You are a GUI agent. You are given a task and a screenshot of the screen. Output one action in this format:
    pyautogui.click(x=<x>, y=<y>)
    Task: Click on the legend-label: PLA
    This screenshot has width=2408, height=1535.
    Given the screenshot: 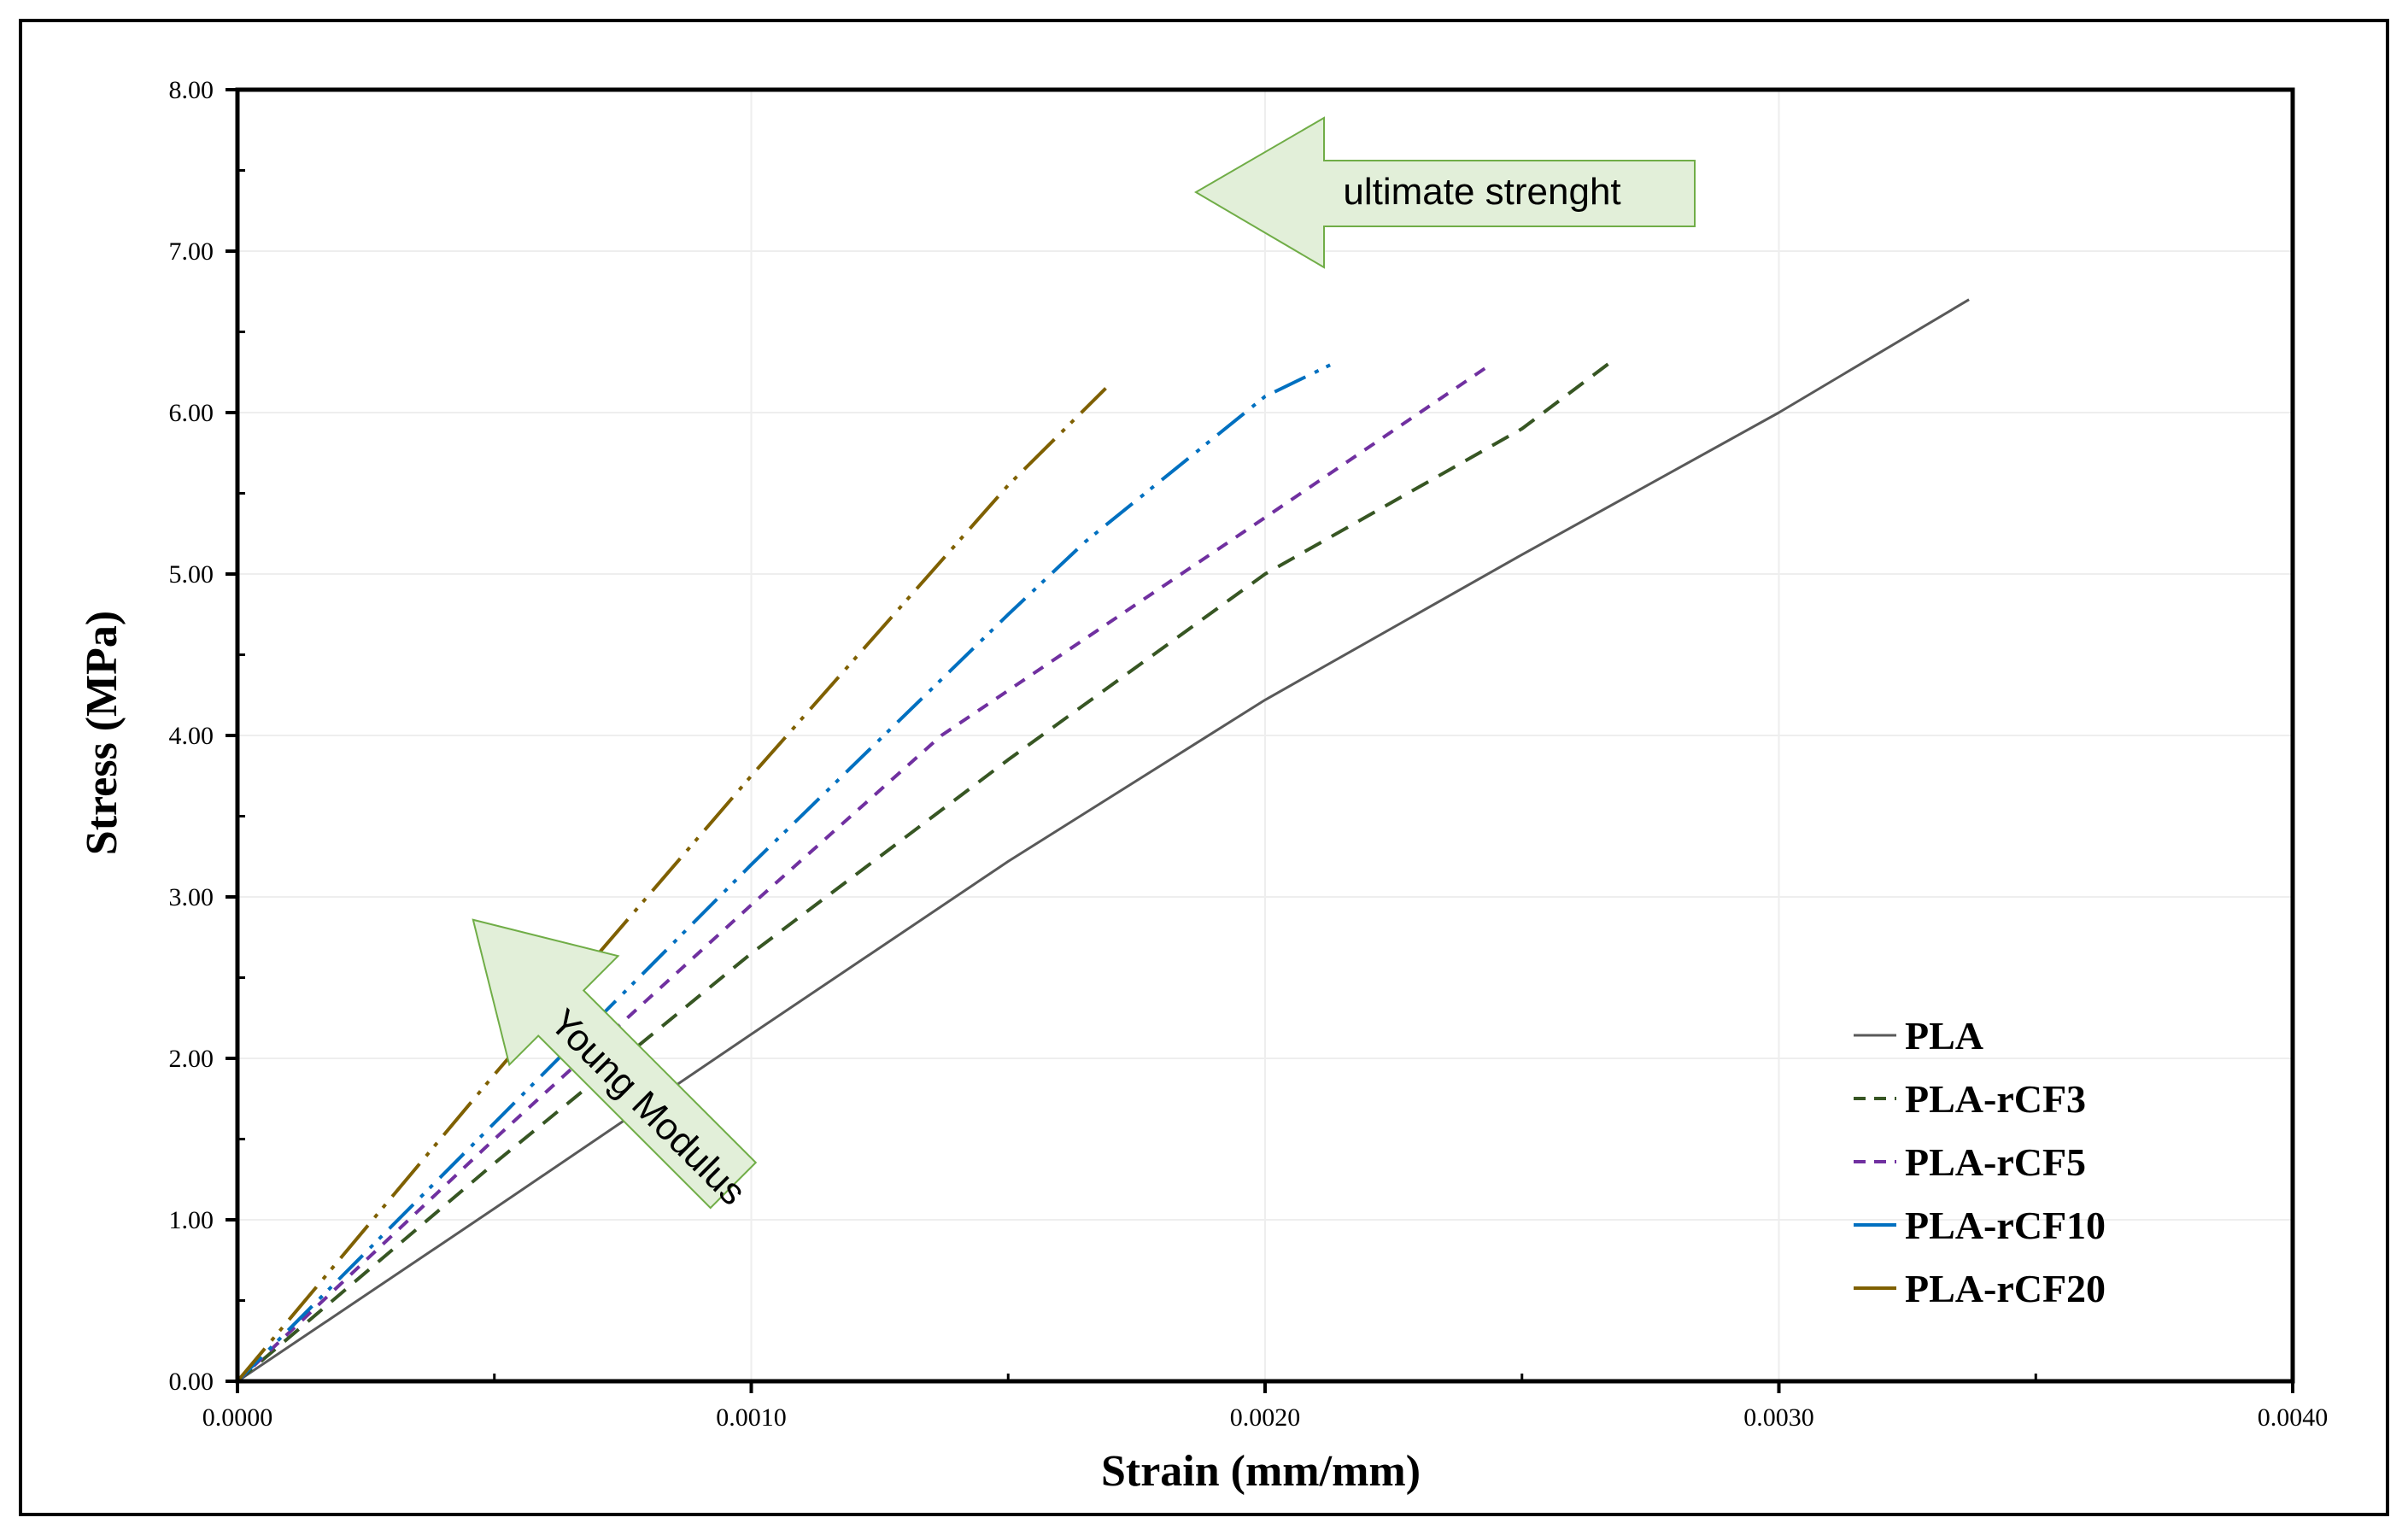 What is the action you would take?
    pyautogui.click(x=1944, y=1036)
    